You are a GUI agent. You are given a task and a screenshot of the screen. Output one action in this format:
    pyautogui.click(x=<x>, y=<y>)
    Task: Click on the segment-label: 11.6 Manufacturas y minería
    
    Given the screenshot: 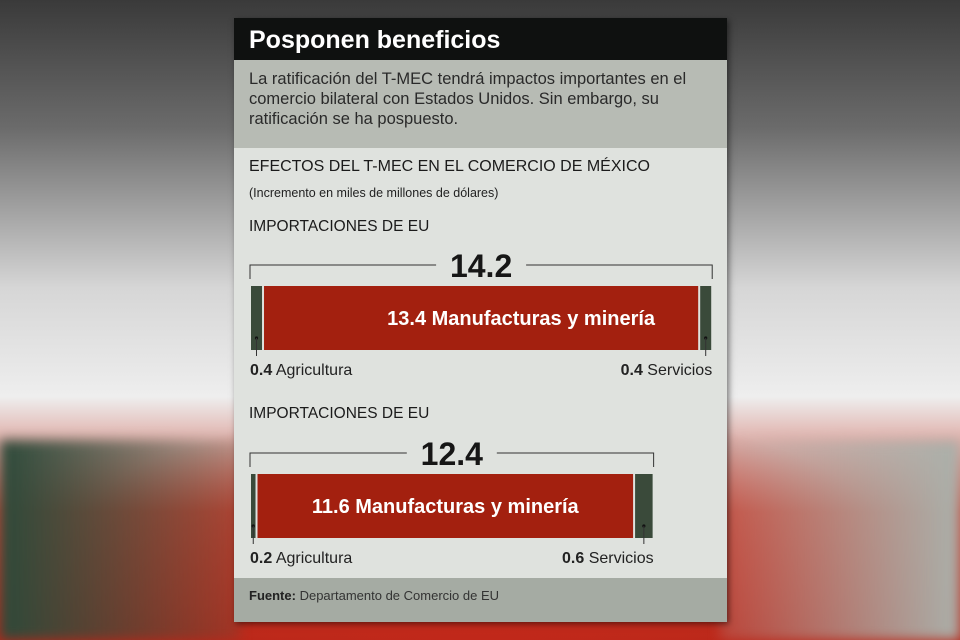 What is the action you would take?
    pyautogui.click(x=446, y=507)
    